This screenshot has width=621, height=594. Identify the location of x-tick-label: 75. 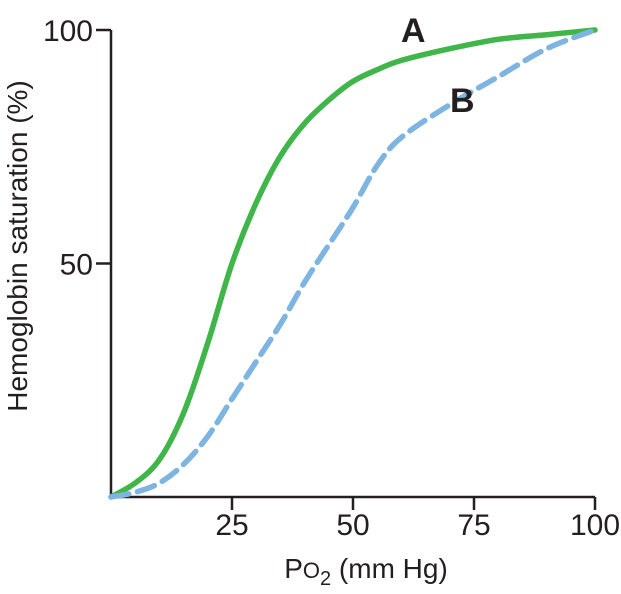
(473, 525).